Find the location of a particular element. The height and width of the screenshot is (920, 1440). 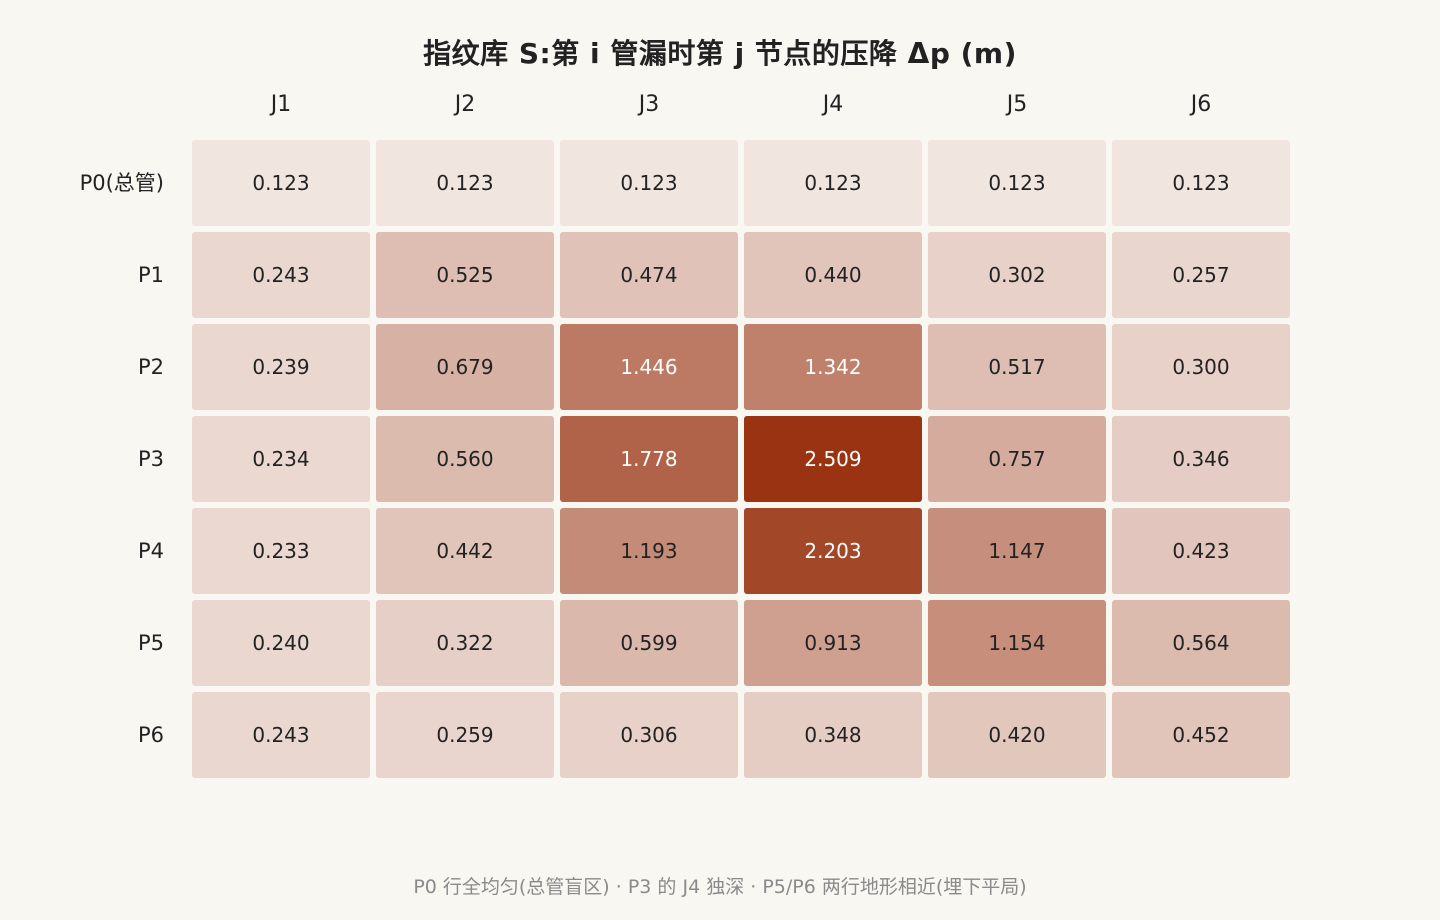

heatmap-cell: 0.420 is located at coordinates (1017, 735).